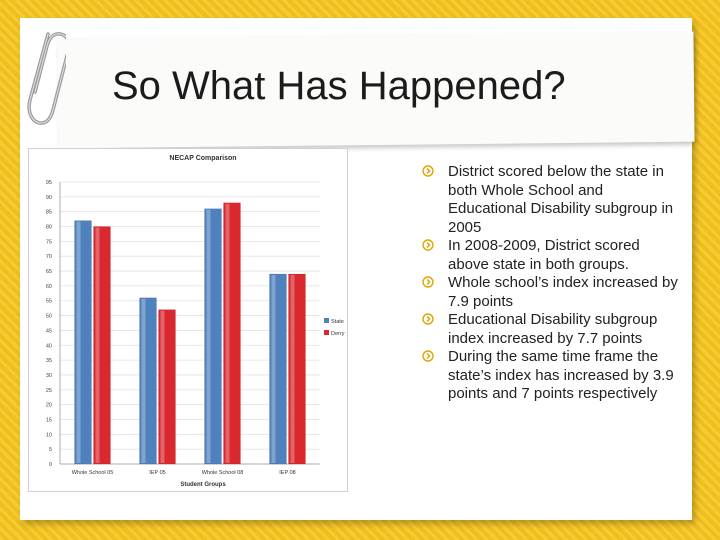 The image size is (720, 540). What do you see at coordinates (49, 376) in the screenshot?
I see `y-tick-label: 30` at bounding box center [49, 376].